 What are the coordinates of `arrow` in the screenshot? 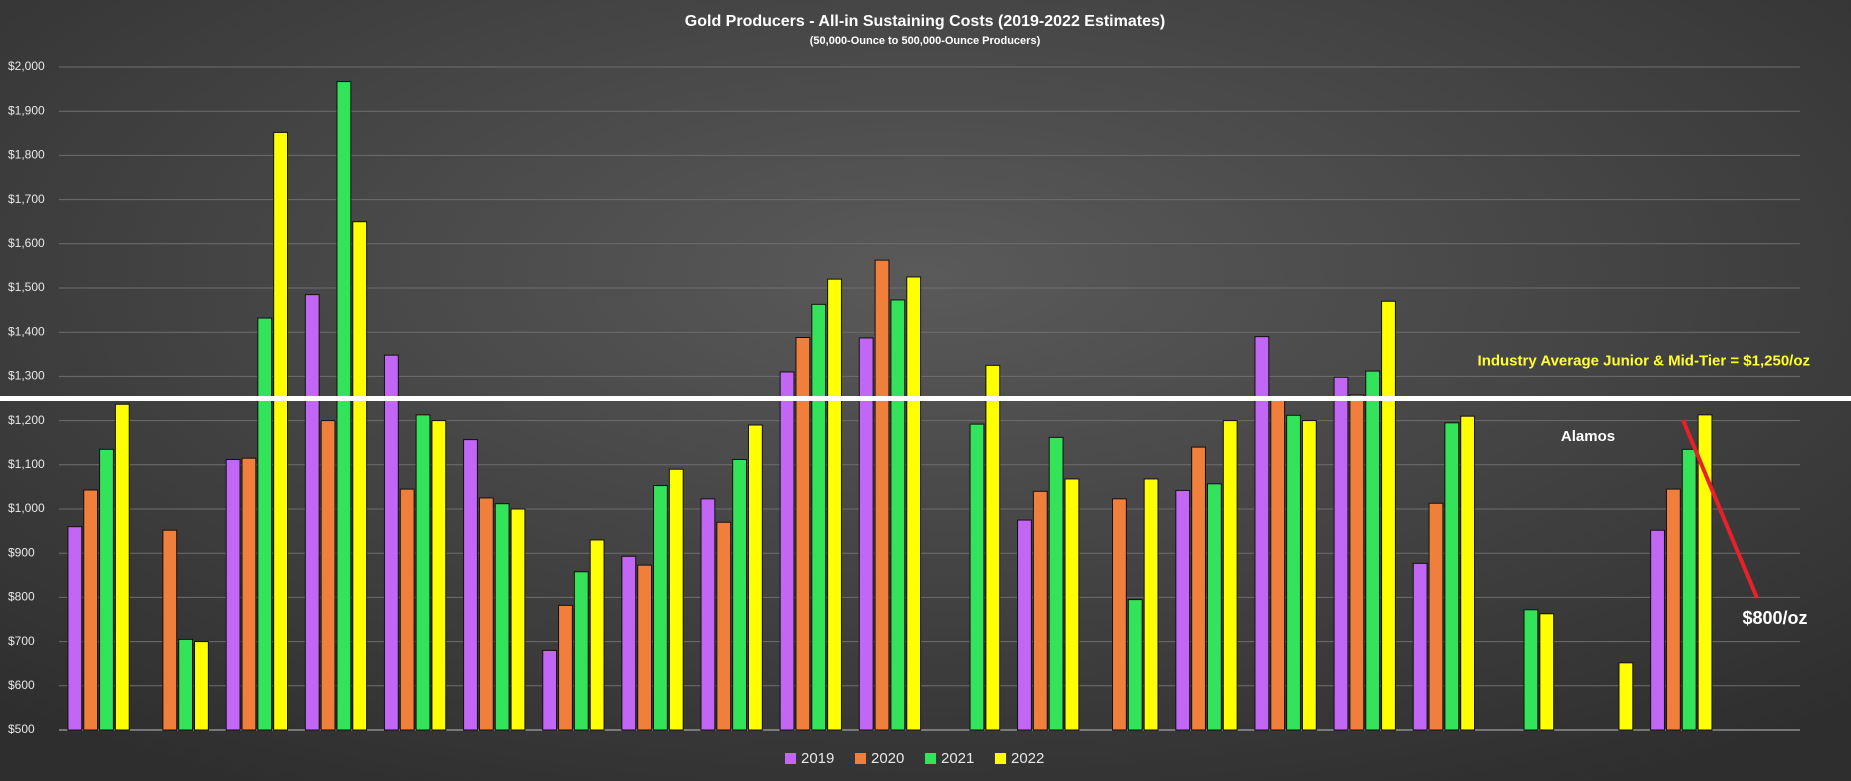 It's located at (1720, 509).